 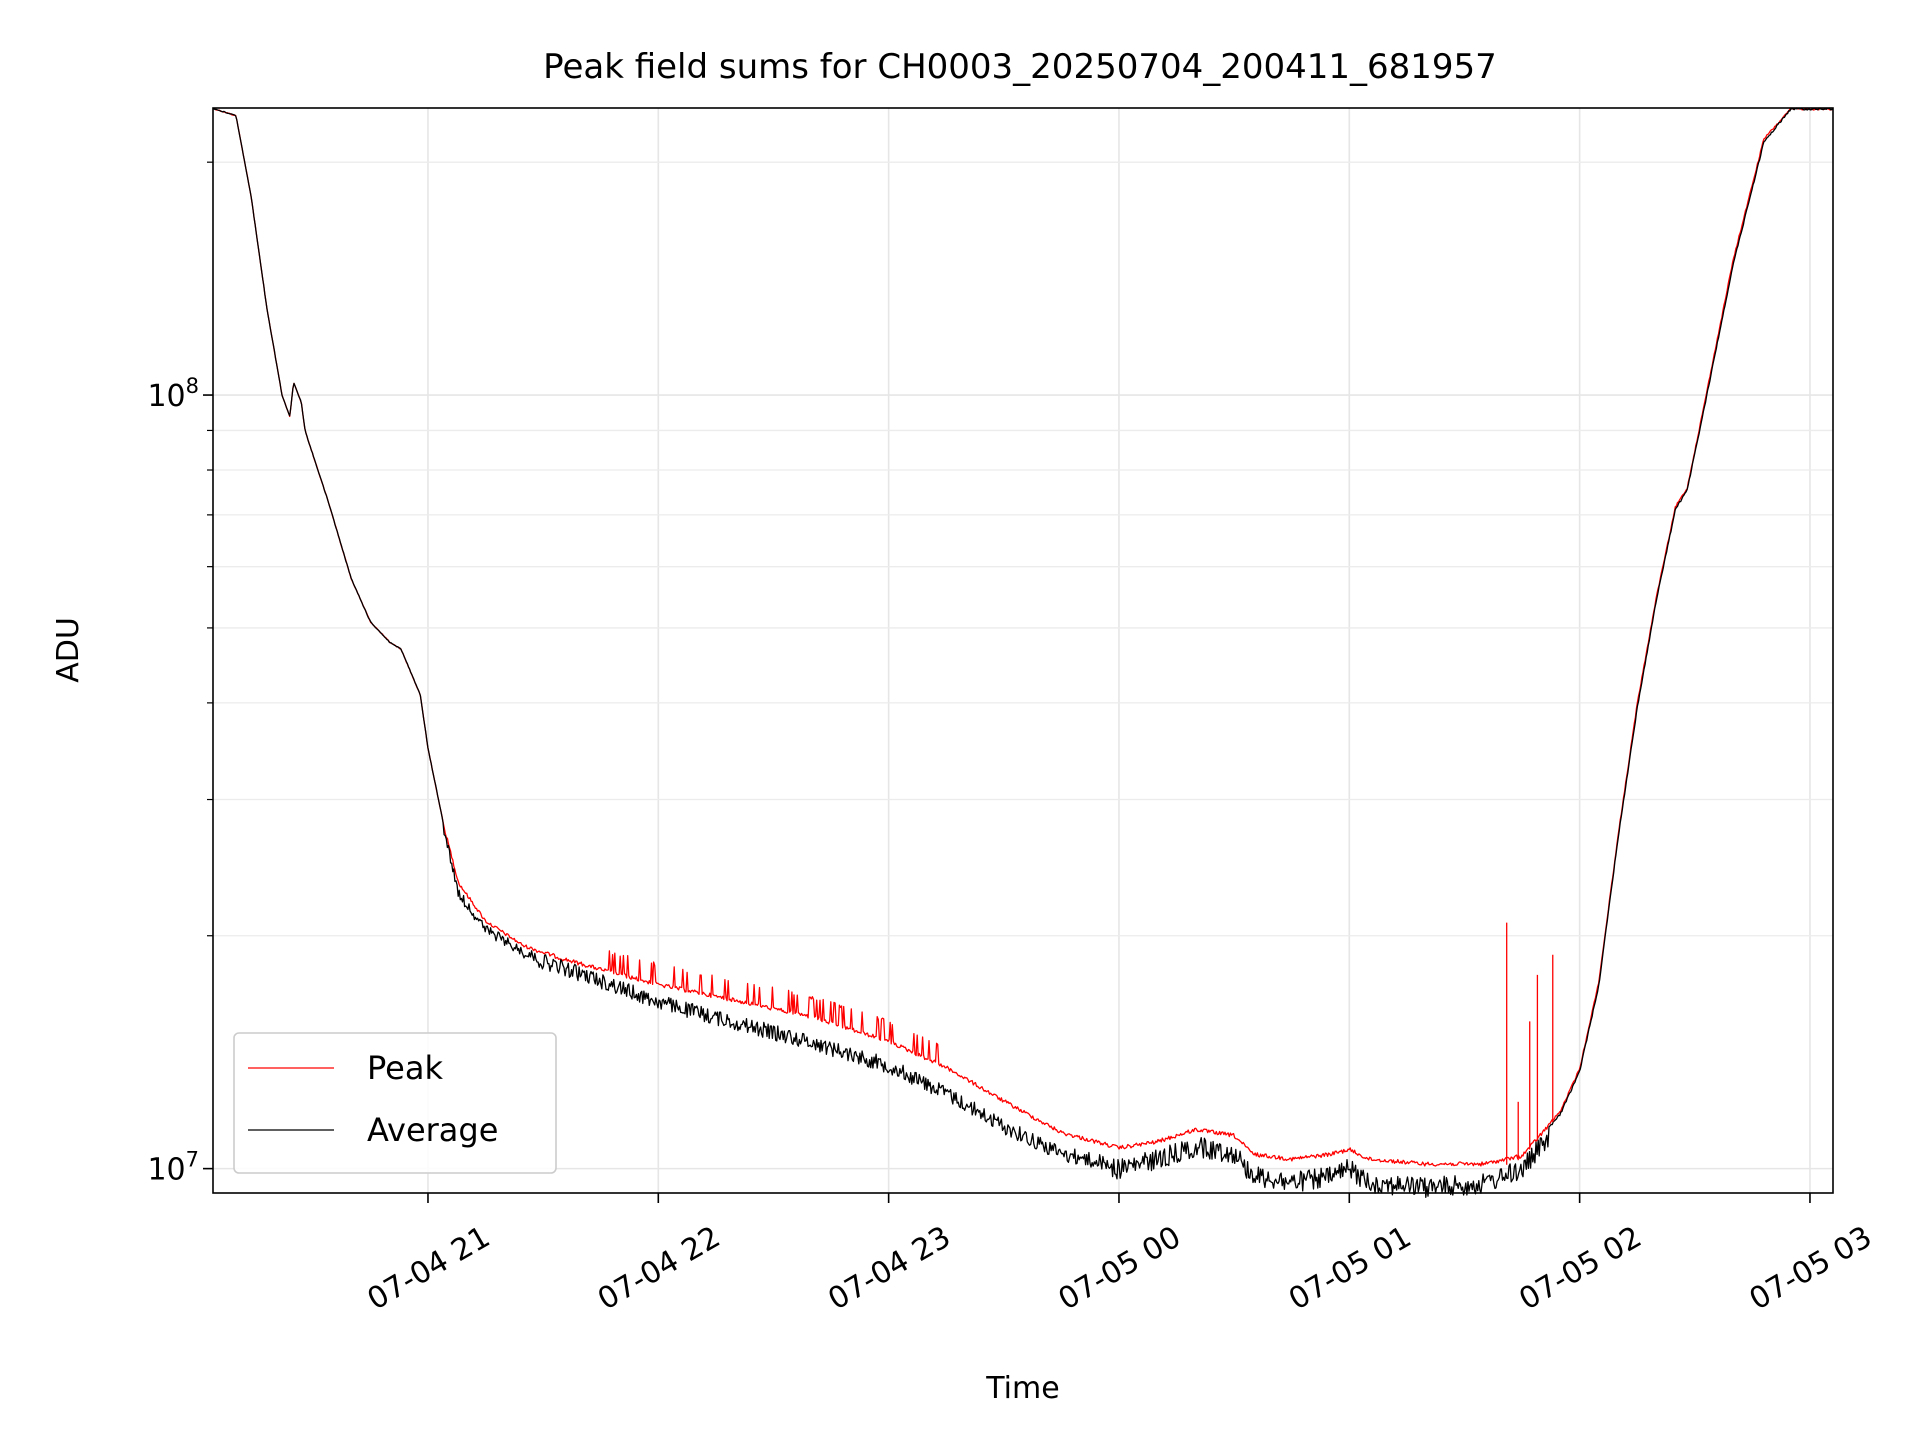 I want to click on y-tick-label: 10⁸, so click(x=173, y=394).